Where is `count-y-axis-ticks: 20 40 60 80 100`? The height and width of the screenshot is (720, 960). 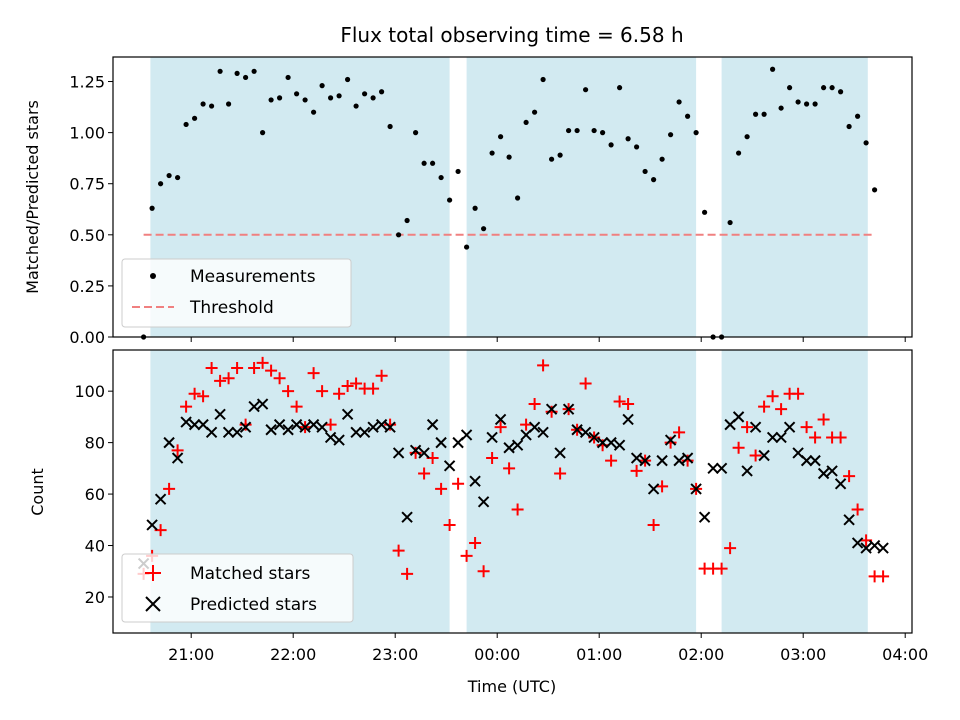
count-y-axis-ticks: 20 40 60 80 100 is located at coordinates (93, 494).